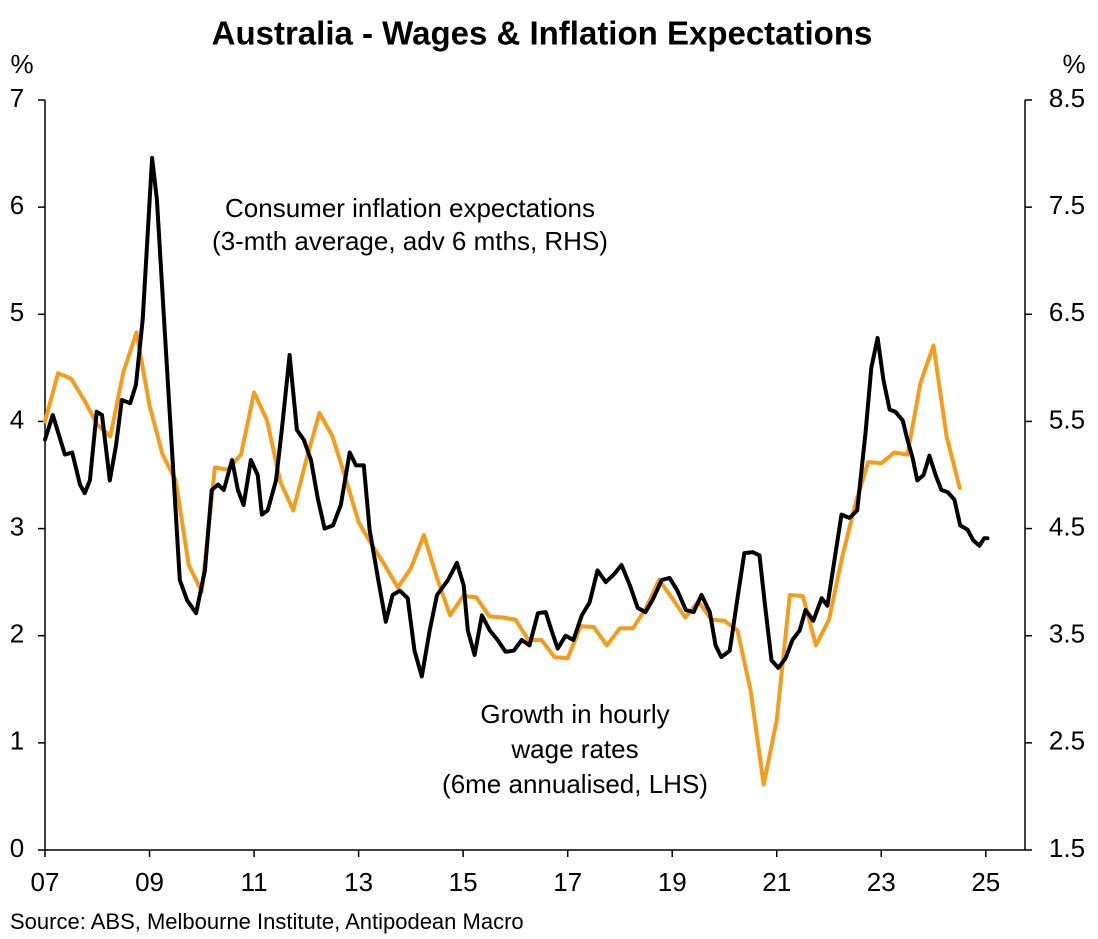 Image resolution: width=1098 pixels, height=939 pixels. Describe the element at coordinates (575, 784) in the screenshot. I see `annotation: (6me annualised, LHS)` at that location.